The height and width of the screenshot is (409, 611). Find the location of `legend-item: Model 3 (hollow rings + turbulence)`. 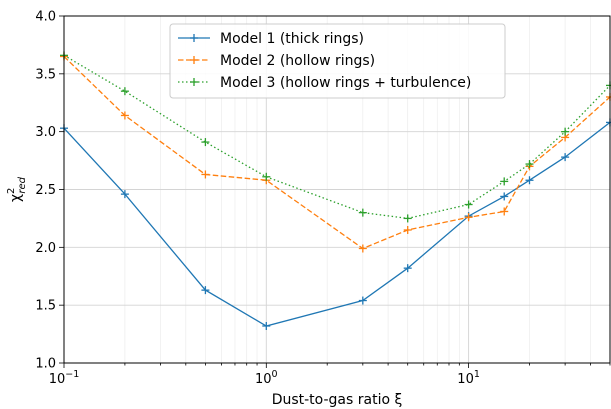

legend-item: Model 3 (hollow rings + turbulence) is located at coordinates (324, 83).